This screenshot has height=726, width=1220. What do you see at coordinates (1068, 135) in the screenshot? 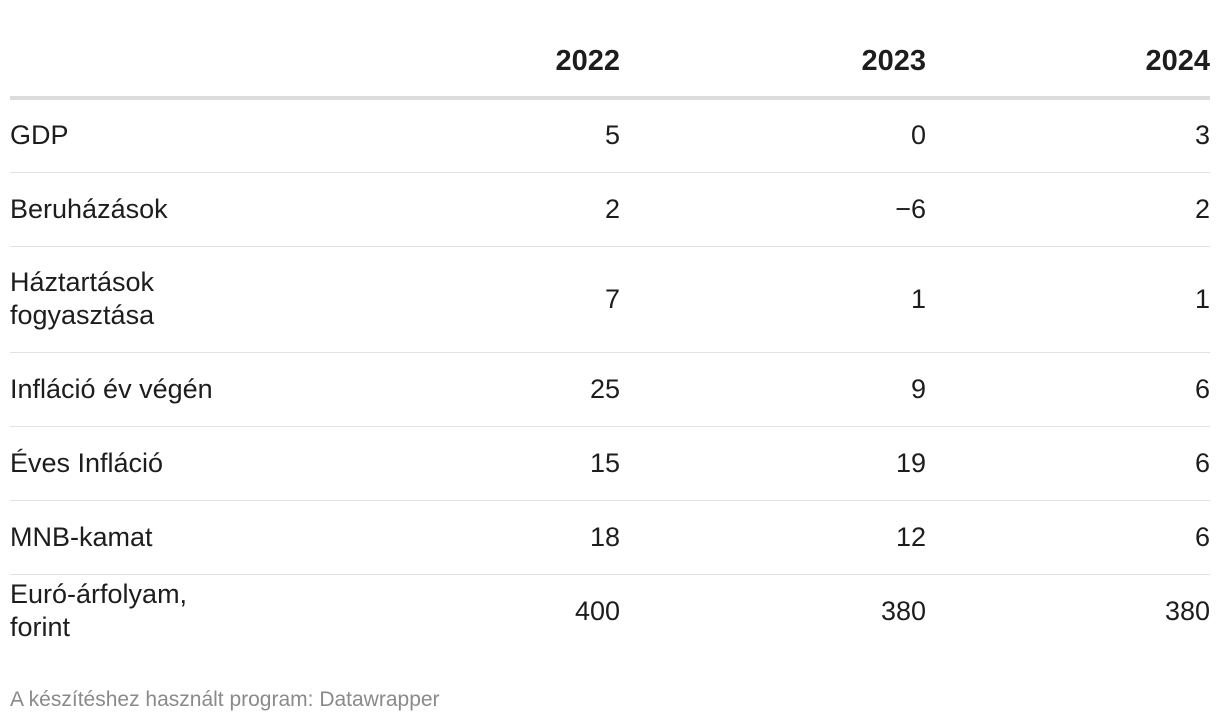
I see `cell-2024: 3` at bounding box center [1068, 135].